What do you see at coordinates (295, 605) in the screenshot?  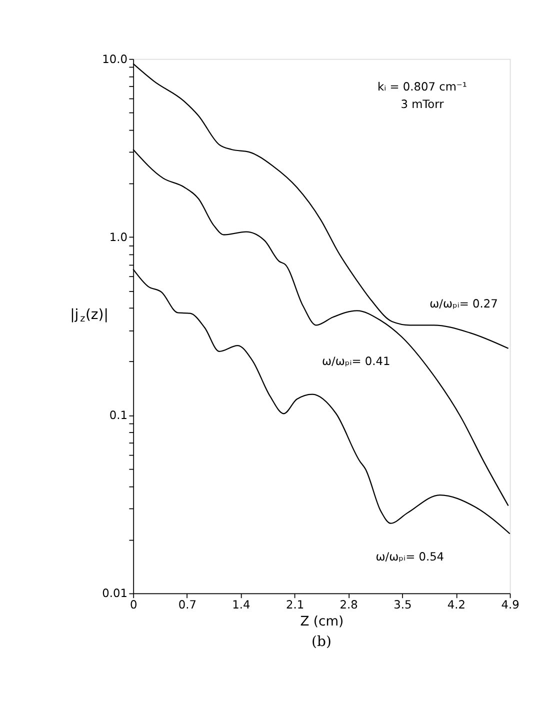 I see `x-tick-label: 2.1` at bounding box center [295, 605].